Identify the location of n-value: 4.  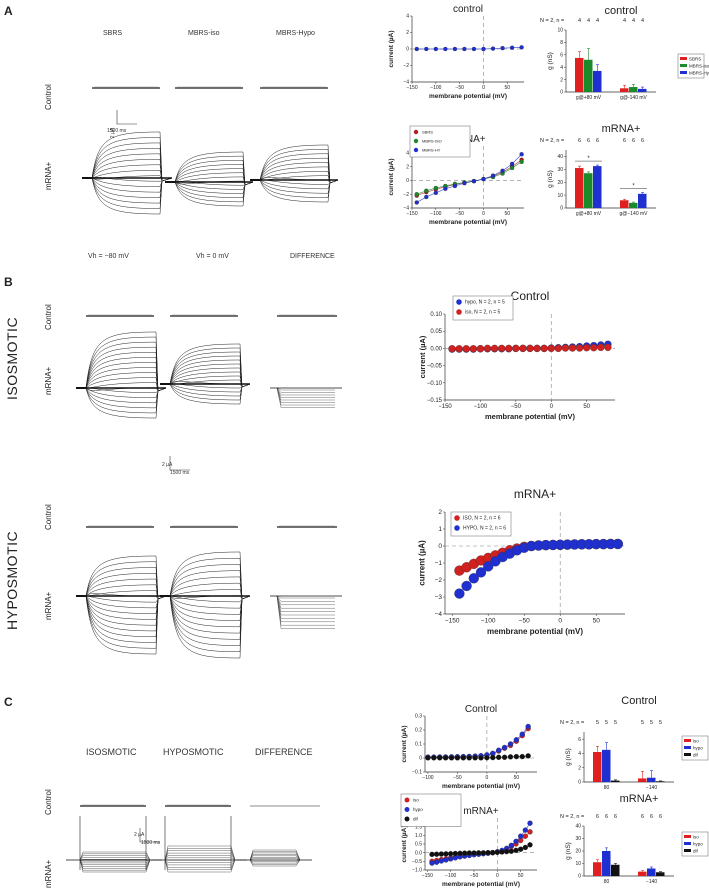
(579, 21).